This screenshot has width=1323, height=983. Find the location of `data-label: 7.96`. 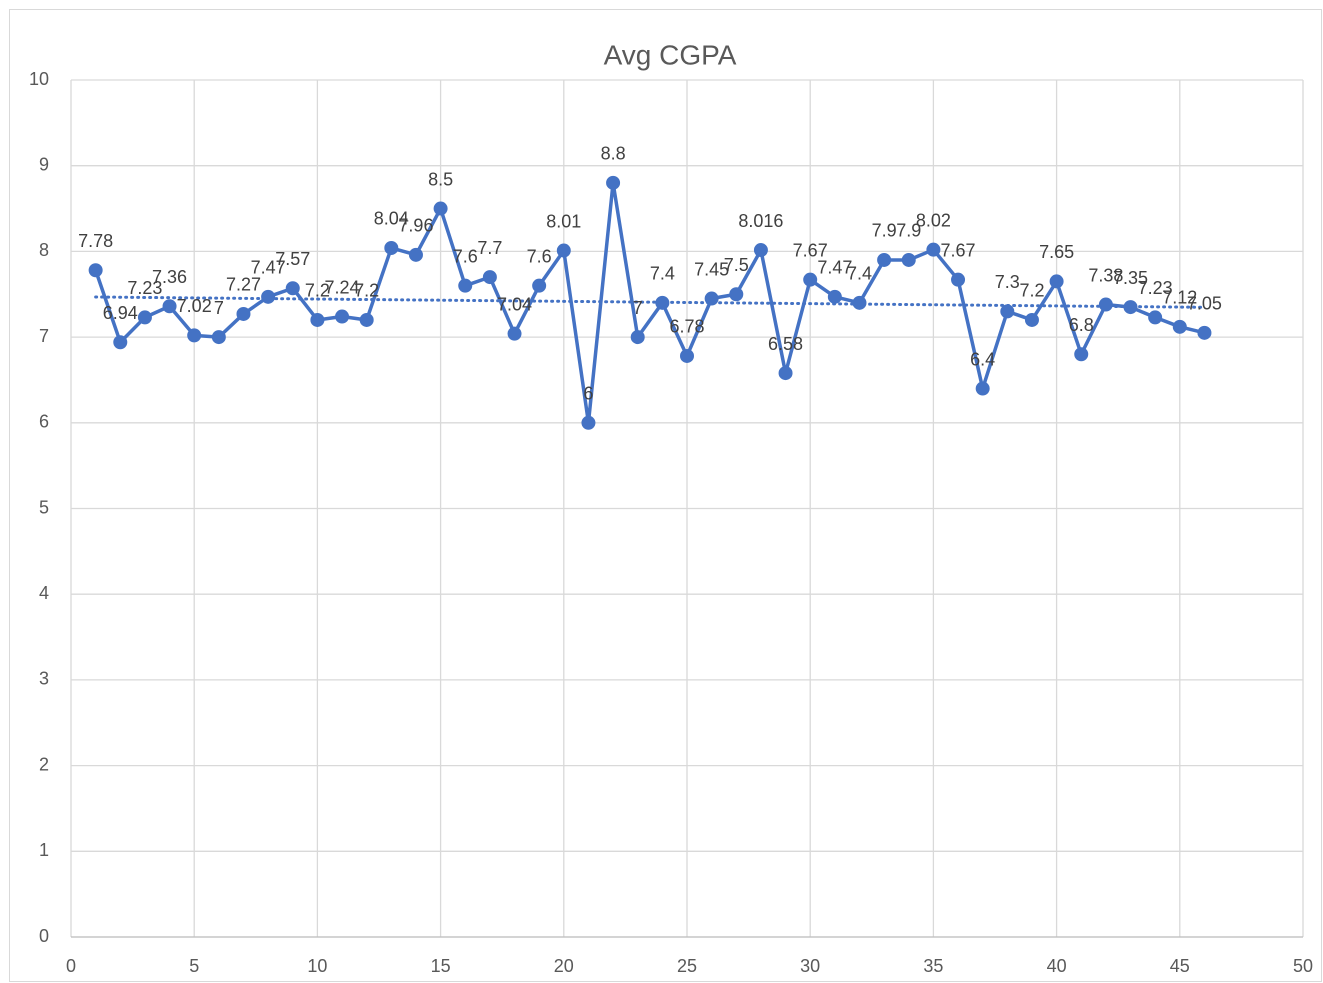

data-label: 7.96 is located at coordinates (415, 226).